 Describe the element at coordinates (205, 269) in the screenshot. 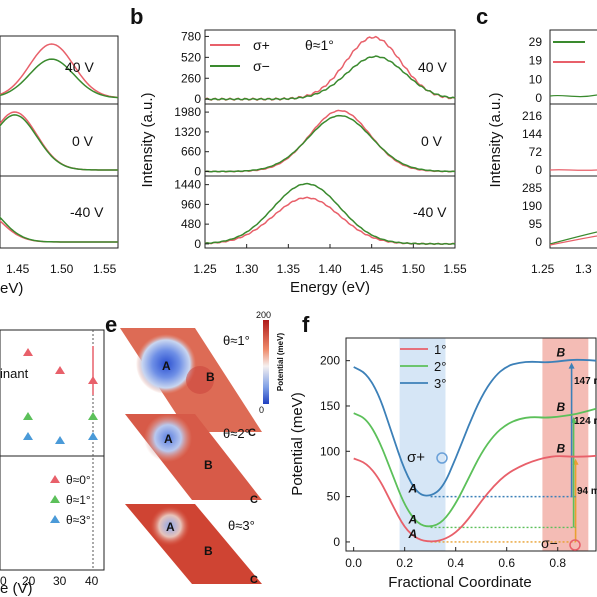

I see `b-xtick-label: 1.25` at that location.